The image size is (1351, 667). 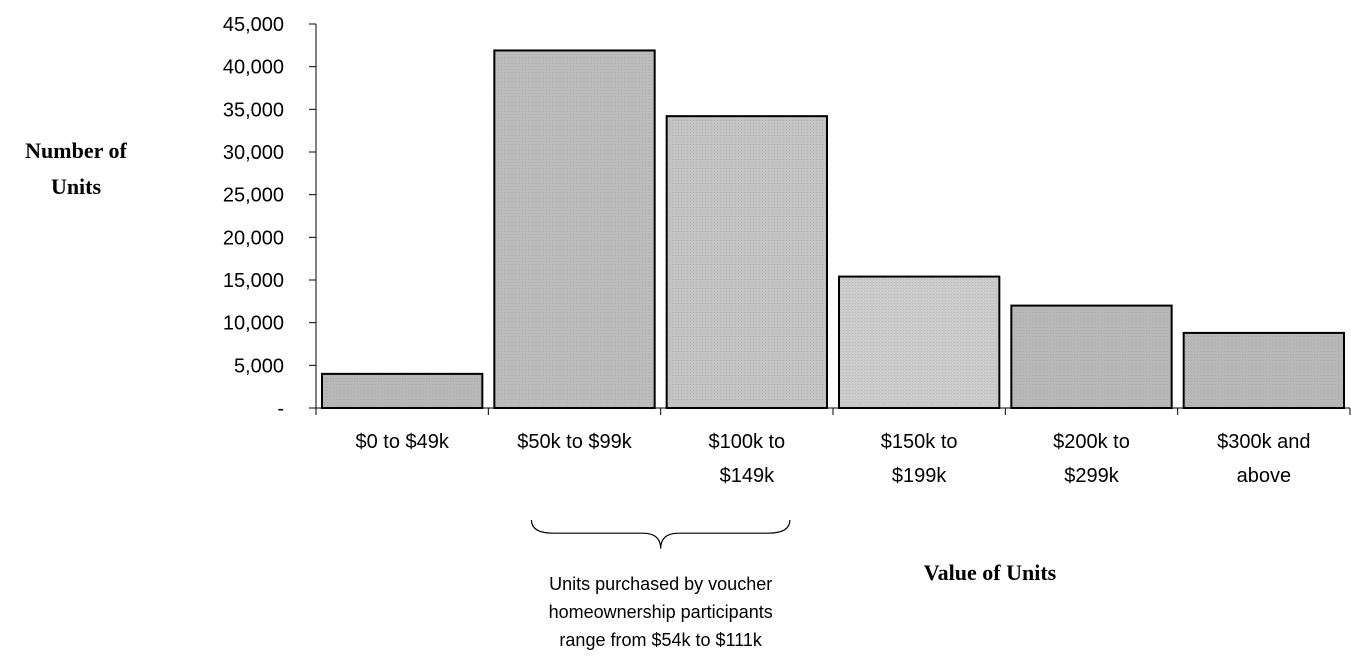 What do you see at coordinates (253, 110) in the screenshot?
I see `y-tick-label: 35,000` at bounding box center [253, 110].